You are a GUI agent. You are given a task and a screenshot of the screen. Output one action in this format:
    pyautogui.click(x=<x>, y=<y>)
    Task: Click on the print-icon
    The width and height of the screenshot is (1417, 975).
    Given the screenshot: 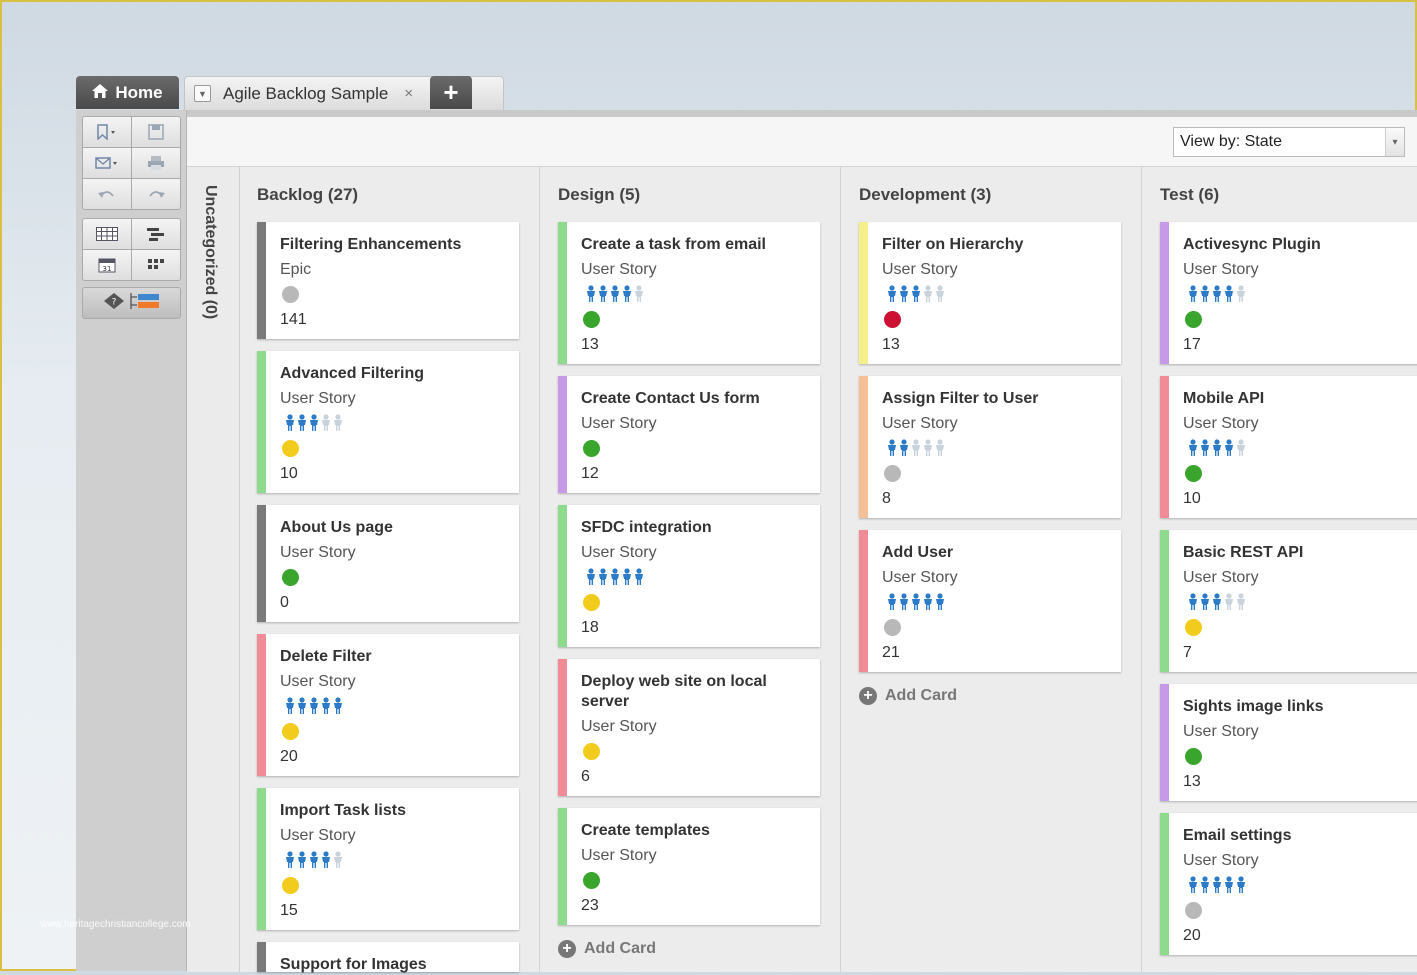 What is the action you would take?
    pyautogui.click(x=156, y=163)
    